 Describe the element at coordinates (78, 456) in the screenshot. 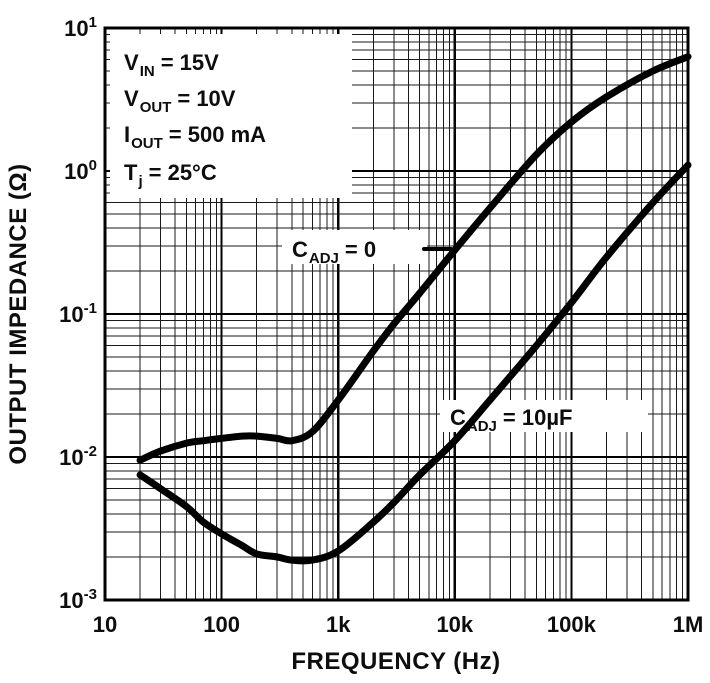

I see `y-tick-label: 10⁻²` at that location.